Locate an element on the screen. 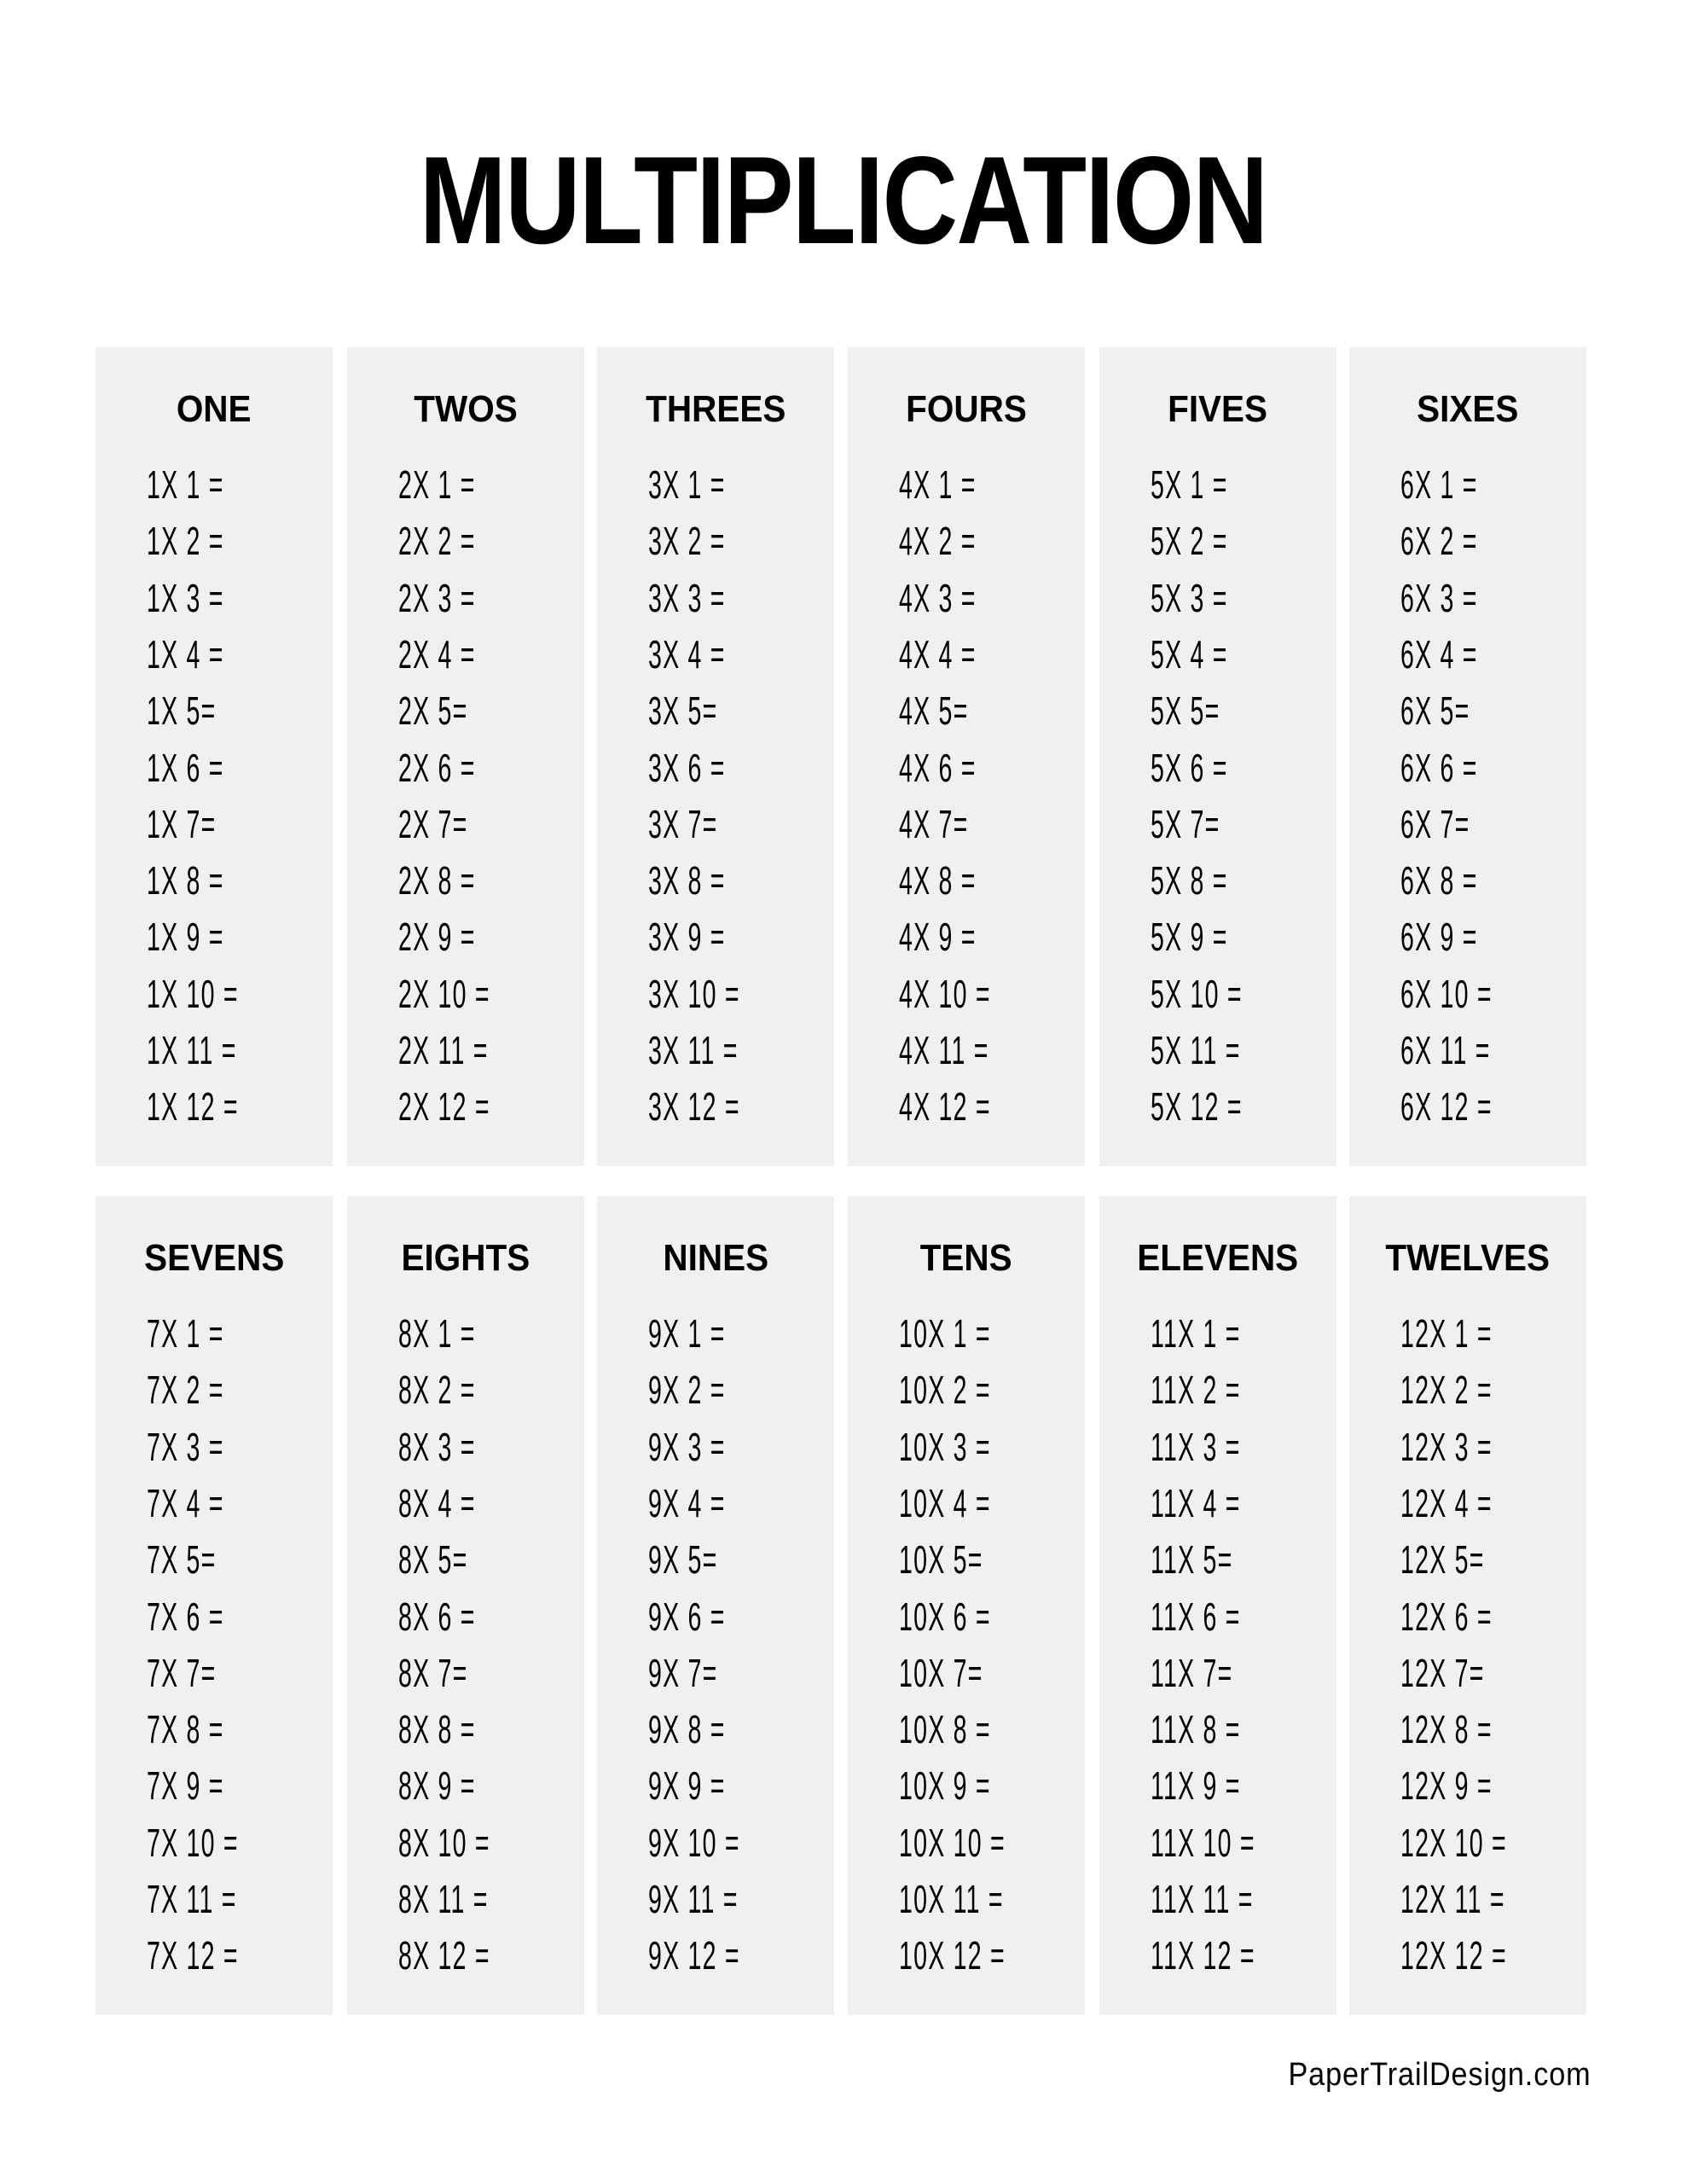 The width and height of the screenshot is (1687, 2184). equation-row: 8X 6 = is located at coordinates (437, 1616).